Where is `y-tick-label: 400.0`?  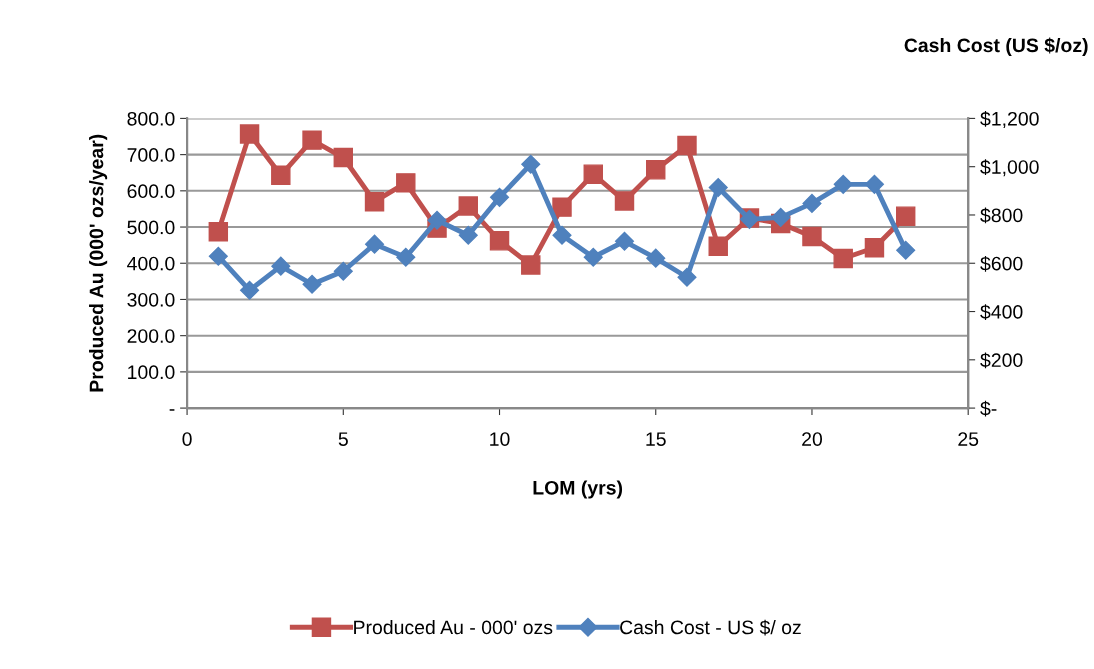 y-tick-label: 400.0 is located at coordinates (151, 263).